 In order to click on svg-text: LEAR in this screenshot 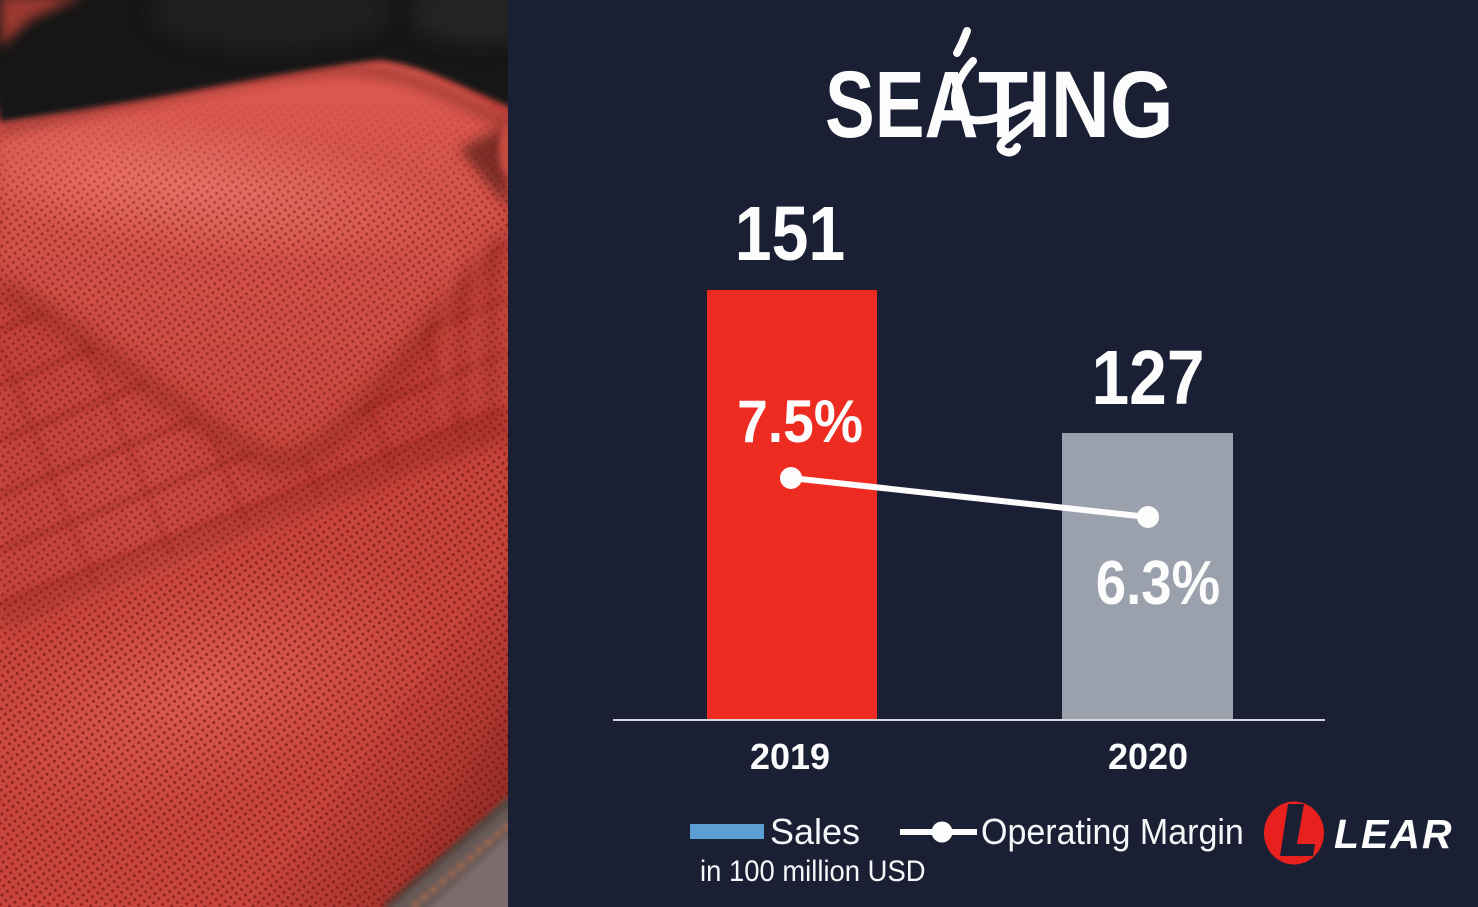, I will do `click(1394, 834)`.